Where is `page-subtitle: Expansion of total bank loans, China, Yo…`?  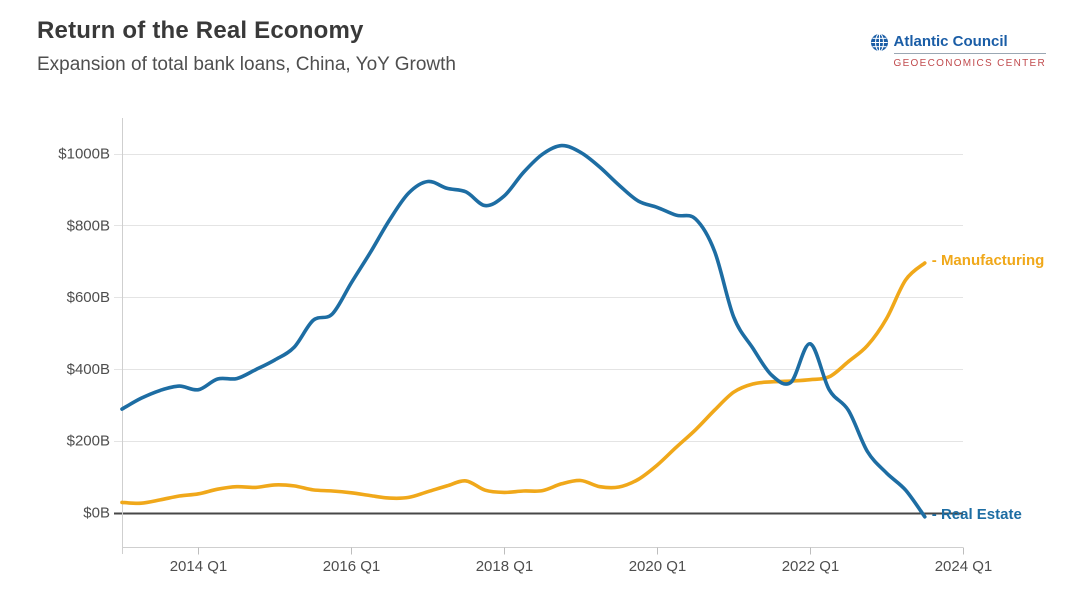
page-subtitle: Expansion of total bank loans, China, Yo… is located at coordinates (246, 64).